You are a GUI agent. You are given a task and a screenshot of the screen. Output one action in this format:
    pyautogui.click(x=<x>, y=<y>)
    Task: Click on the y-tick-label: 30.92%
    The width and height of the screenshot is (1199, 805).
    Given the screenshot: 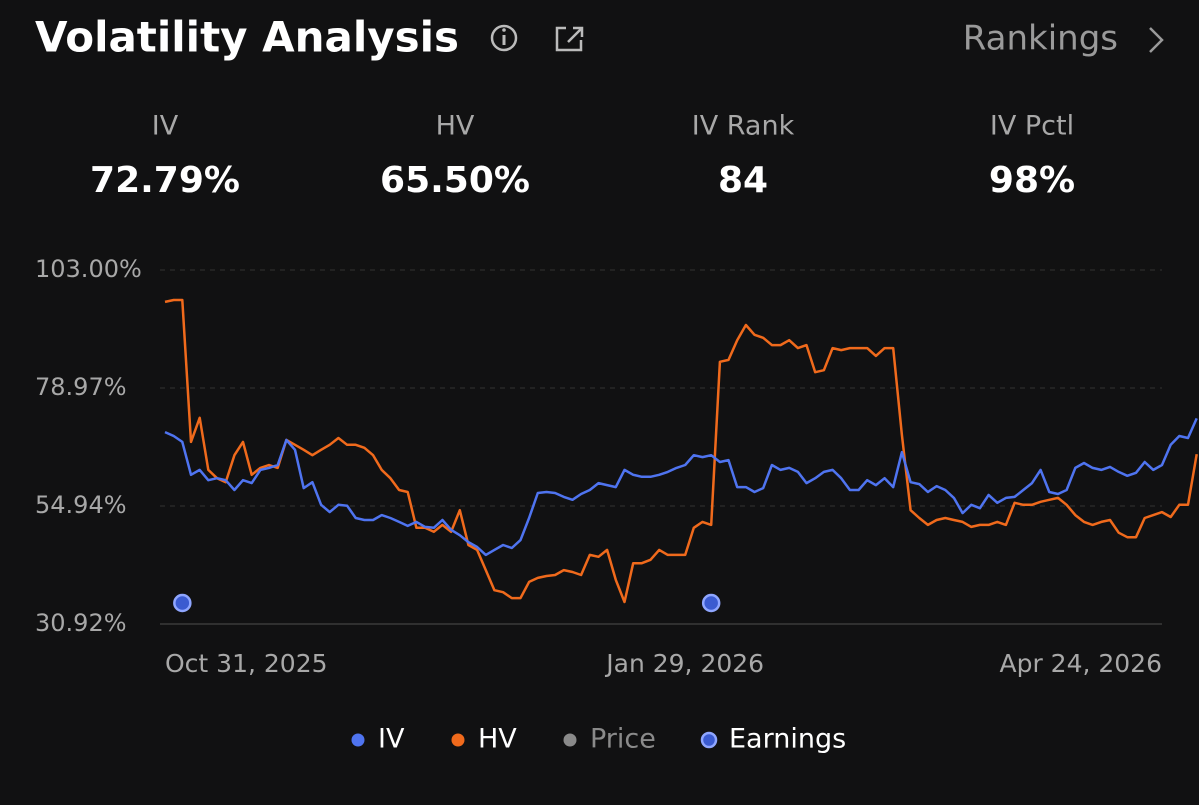 What is the action you would take?
    pyautogui.click(x=81, y=623)
    